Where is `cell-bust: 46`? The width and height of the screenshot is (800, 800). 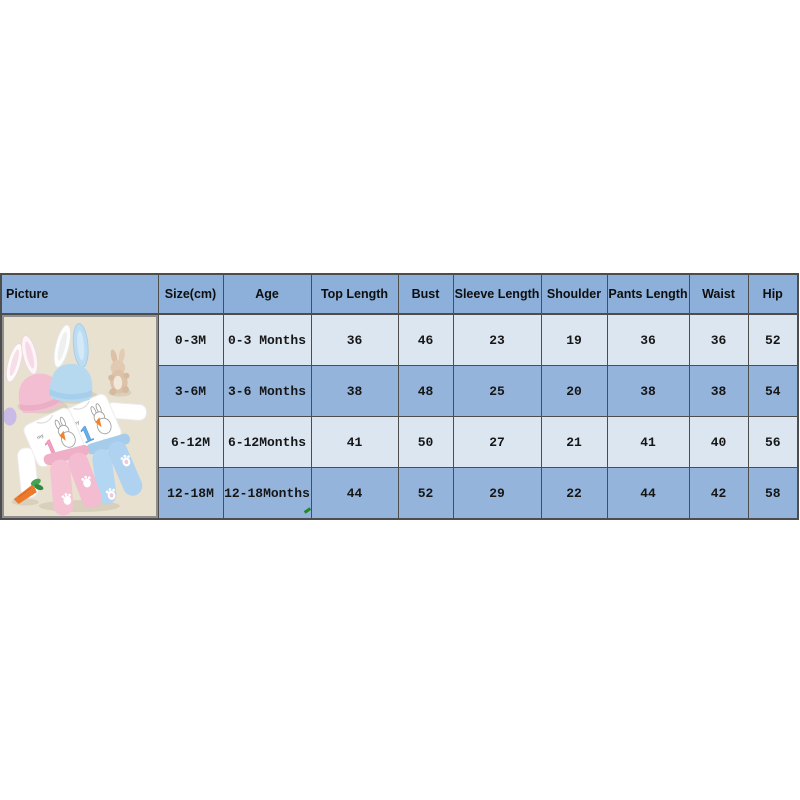 cell-bust: 46 is located at coordinates (425, 339).